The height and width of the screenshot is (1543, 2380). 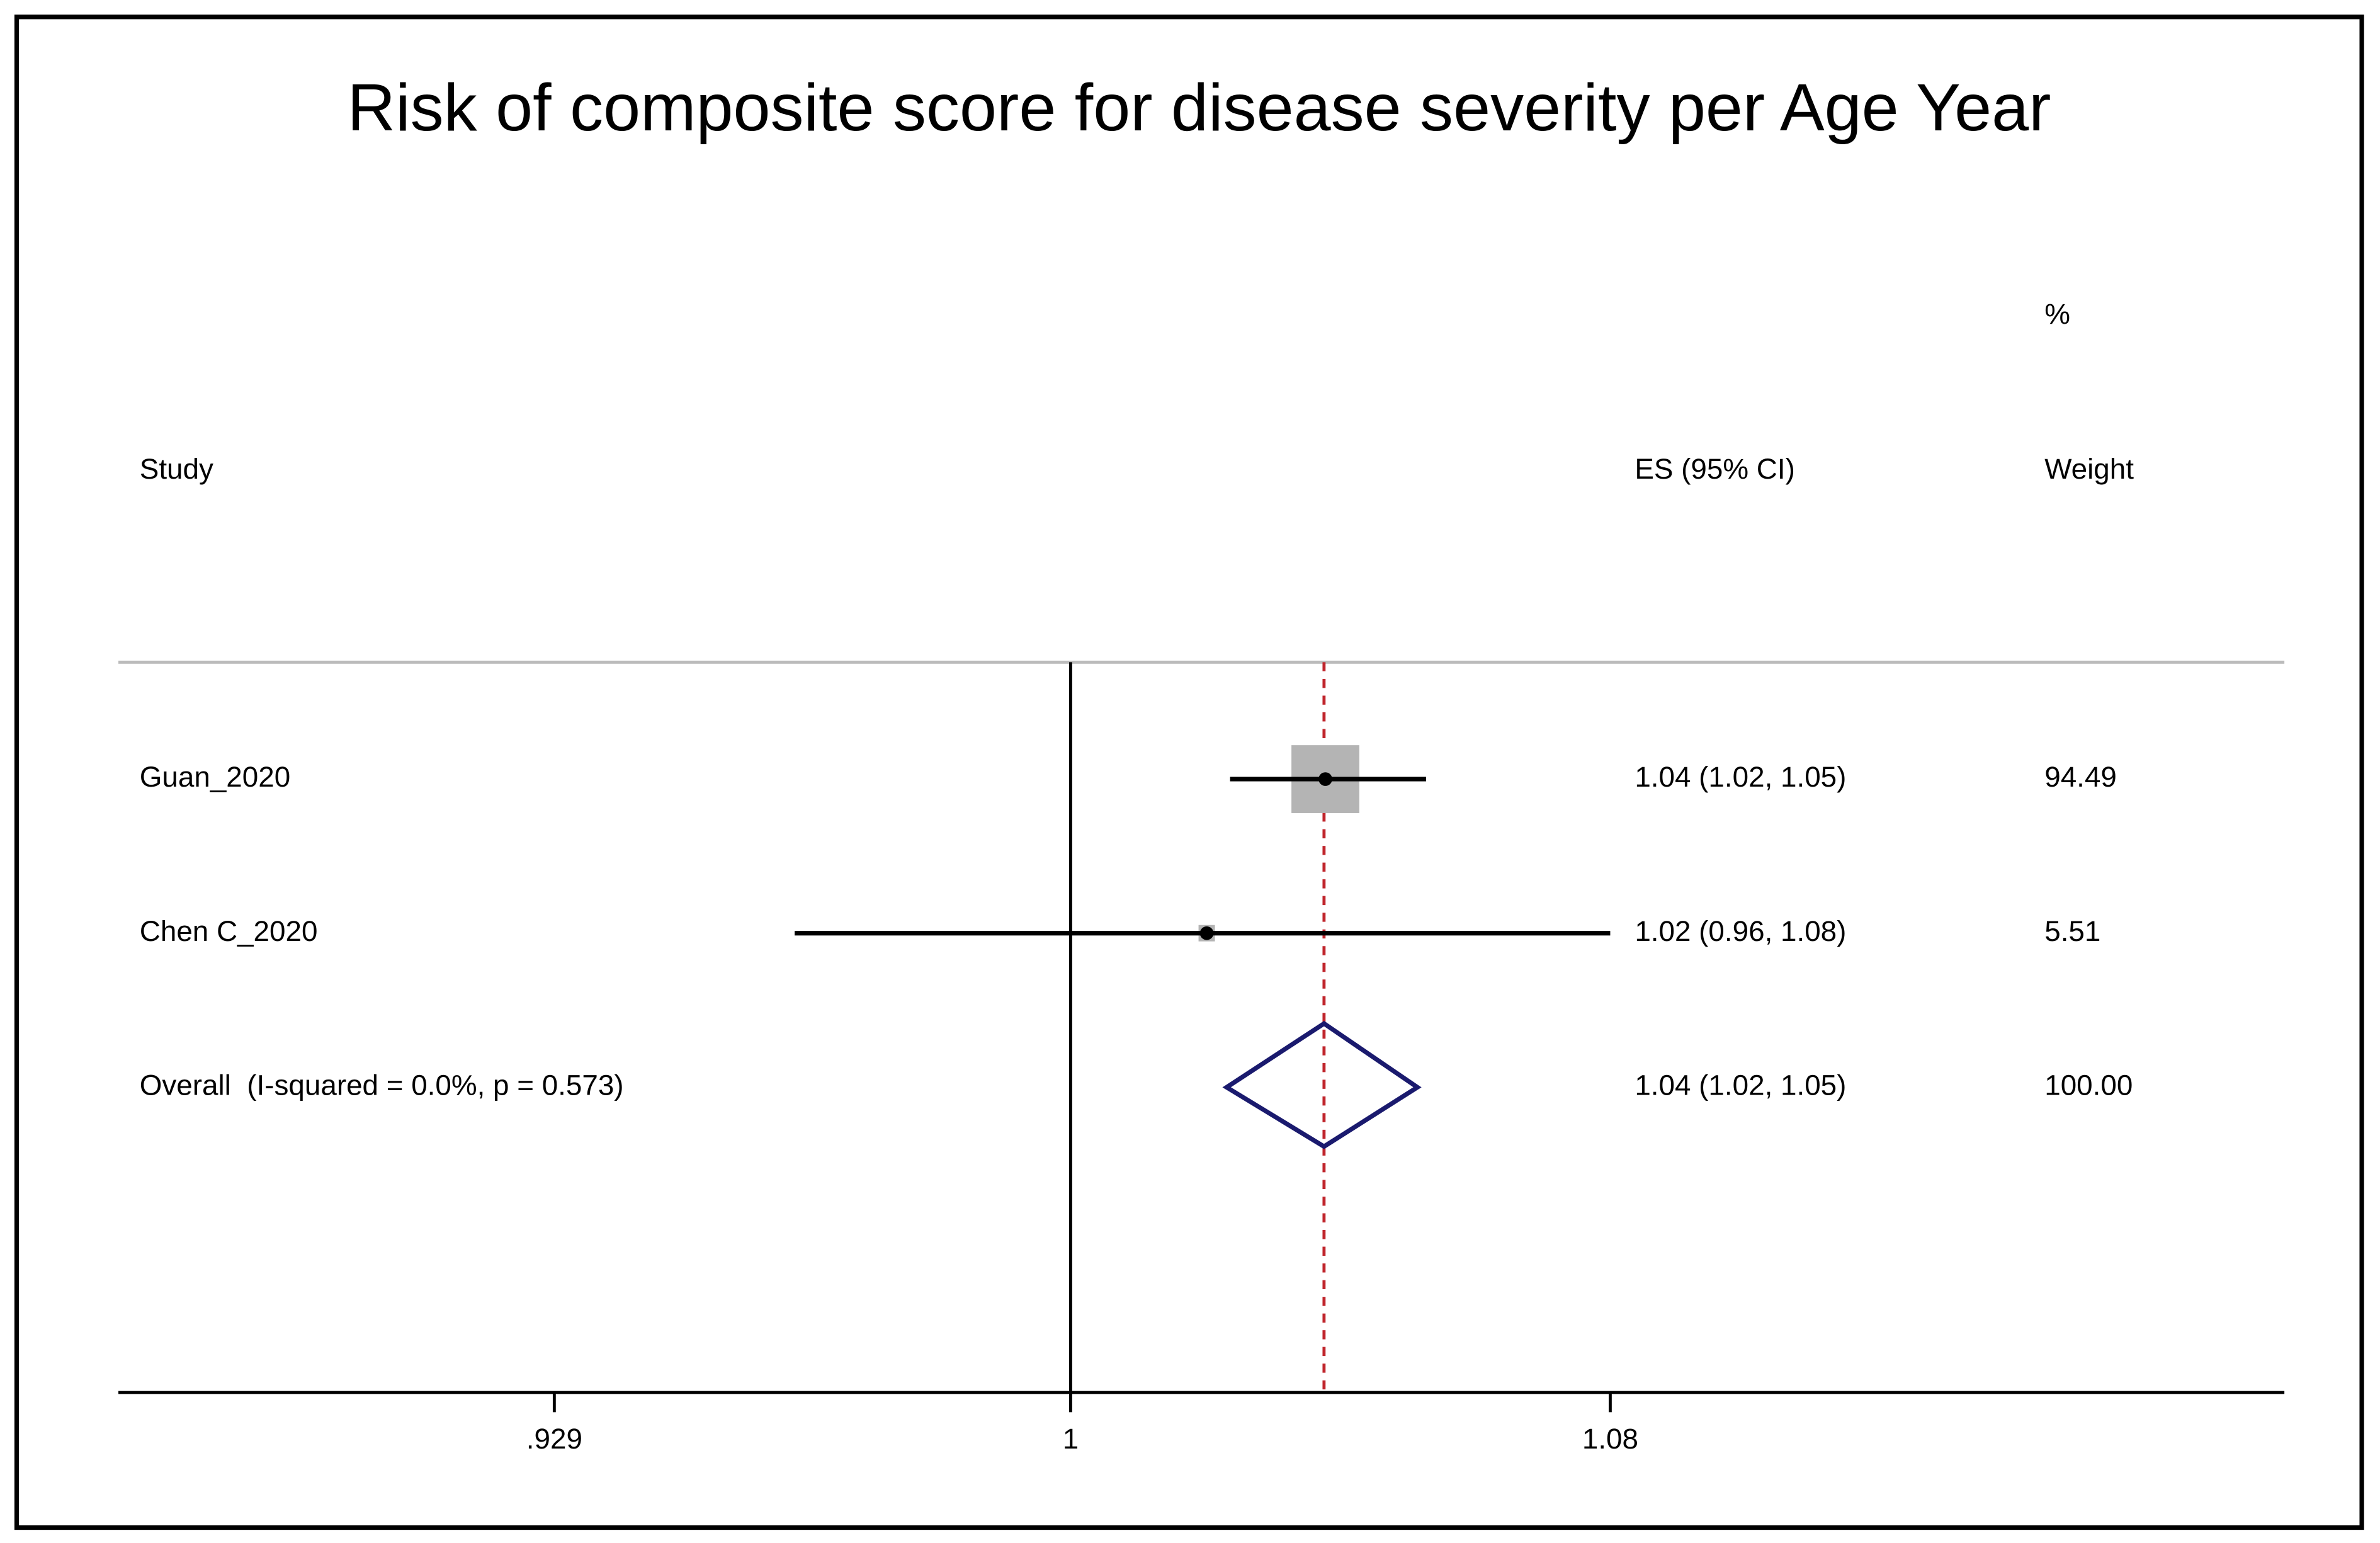 What do you see at coordinates (1322, 1084) in the screenshot?
I see `overall-diamond` at bounding box center [1322, 1084].